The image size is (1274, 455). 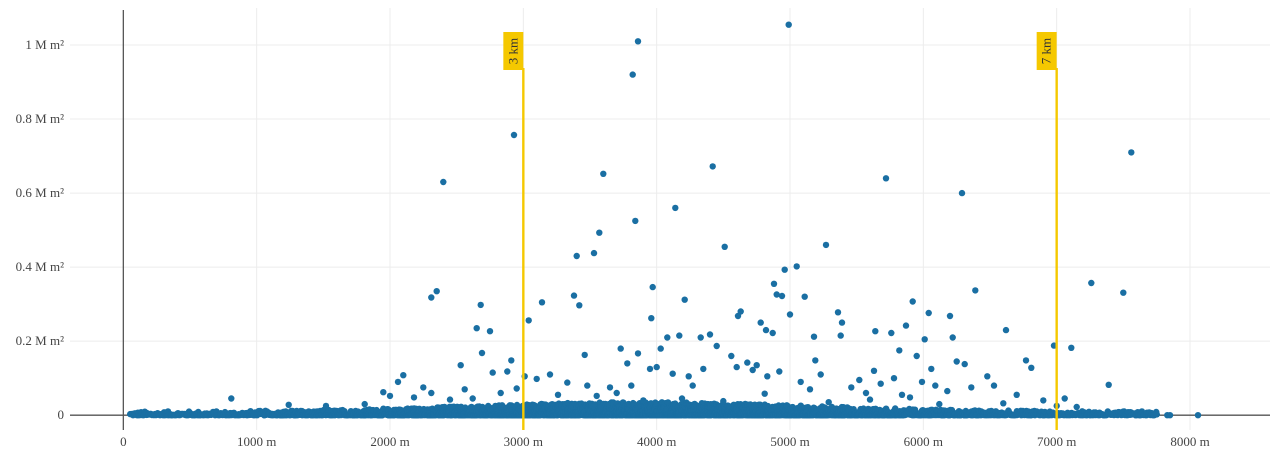 What do you see at coordinates (523, 441) in the screenshot?
I see `x-tick-label: 3000 m` at bounding box center [523, 441].